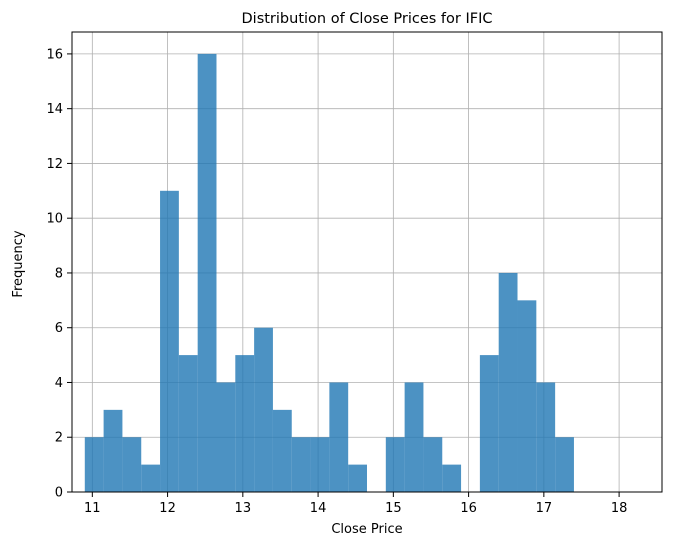  What do you see at coordinates (367, 19) in the screenshot?
I see `chart-title: Distribution of Close Prices for IFIC` at bounding box center [367, 19].